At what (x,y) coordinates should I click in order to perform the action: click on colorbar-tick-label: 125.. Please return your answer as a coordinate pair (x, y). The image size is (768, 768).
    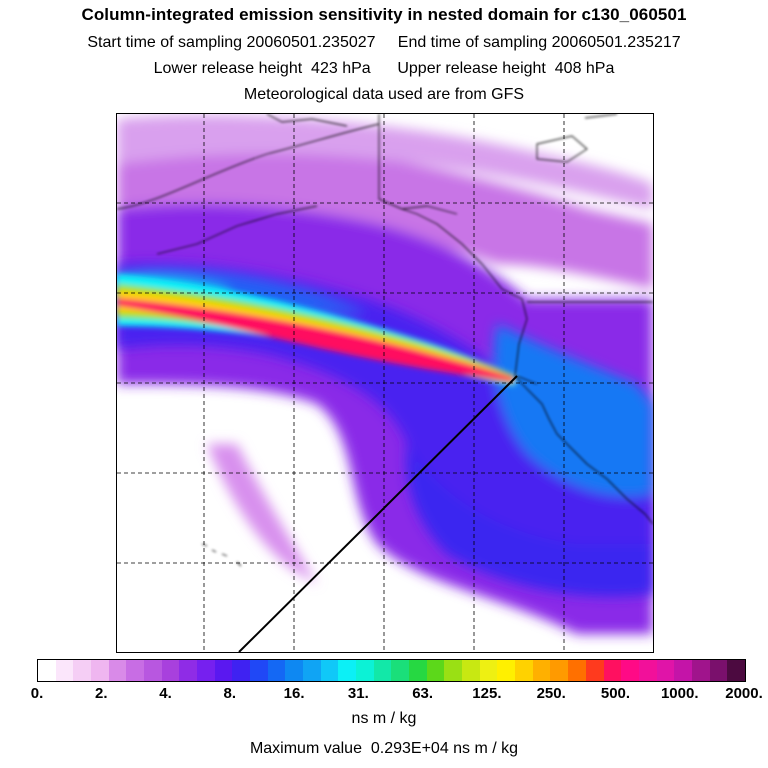
    Looking at the image, I should click on (487, 693).